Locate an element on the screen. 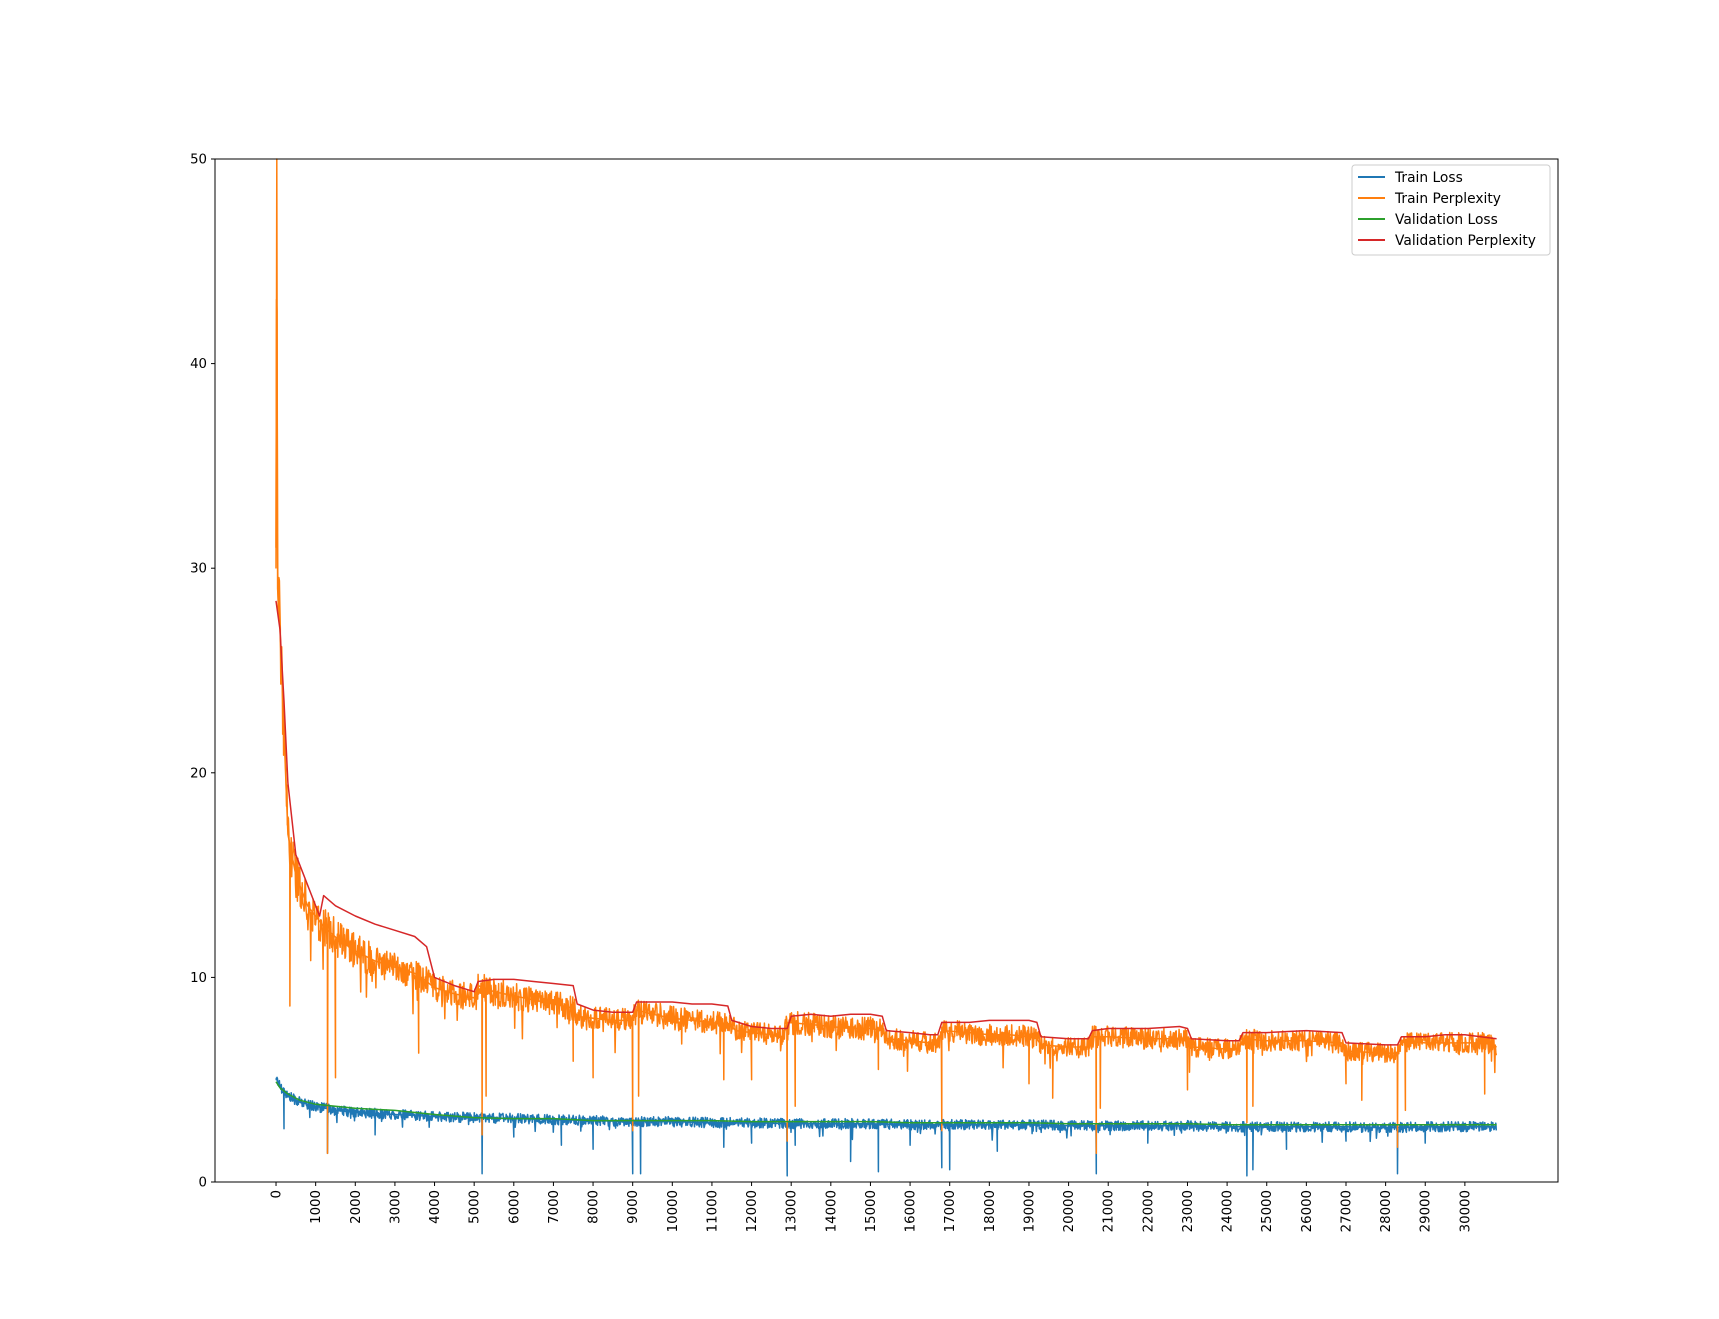 This screenshot has width=1719, height=1319. y-tick-label: 50 is located at coordinates (198, 160).